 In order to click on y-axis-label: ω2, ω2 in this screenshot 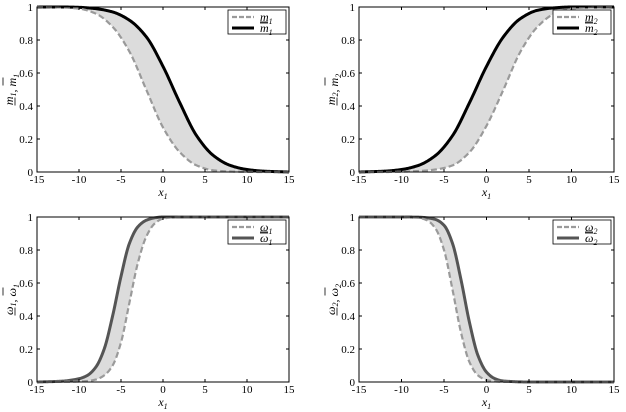, I will do `click(333, 300)`.